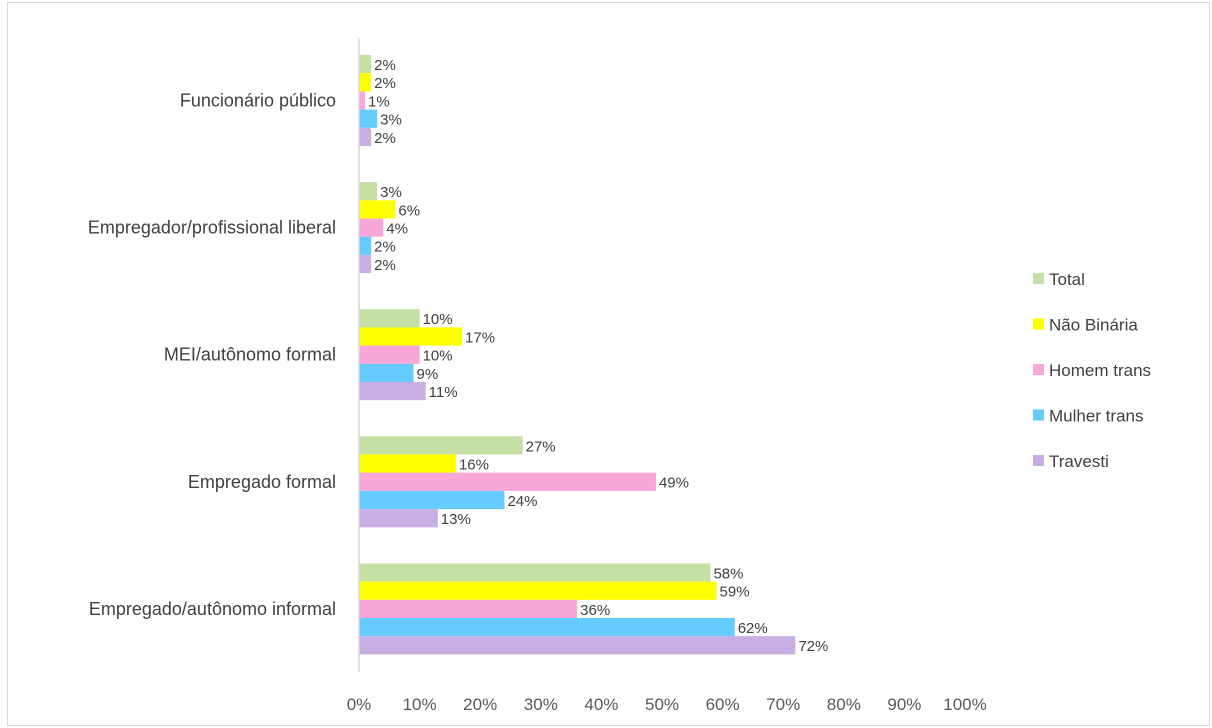 The width and height of the screenshot is (1212, 728). Describe the element at coordinates (813, 646) in the screenshot. I see `data-label: 72%` at that location.